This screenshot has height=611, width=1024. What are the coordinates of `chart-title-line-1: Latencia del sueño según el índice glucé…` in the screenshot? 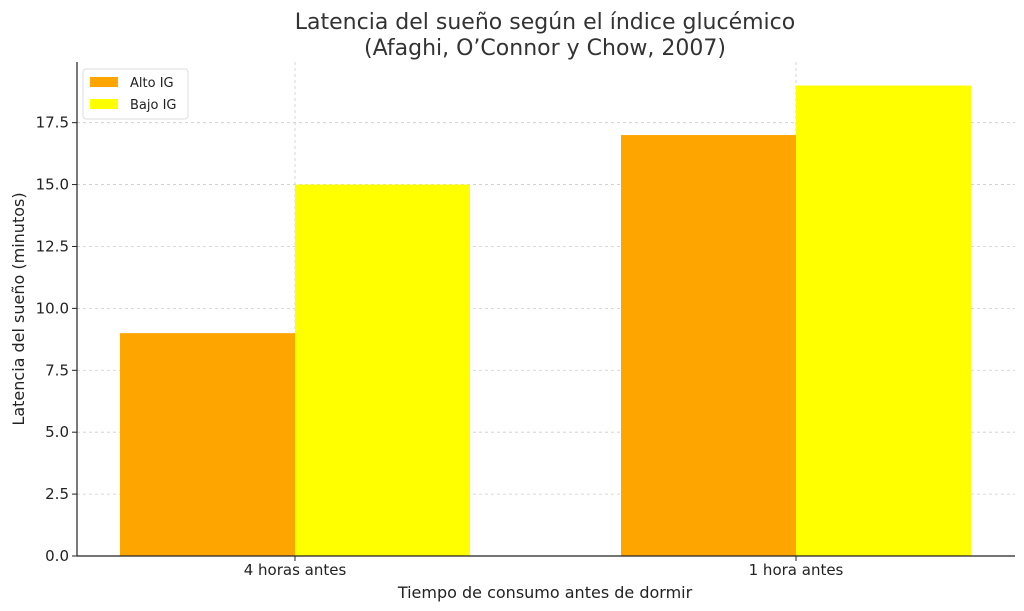 It's located at (545, 22).